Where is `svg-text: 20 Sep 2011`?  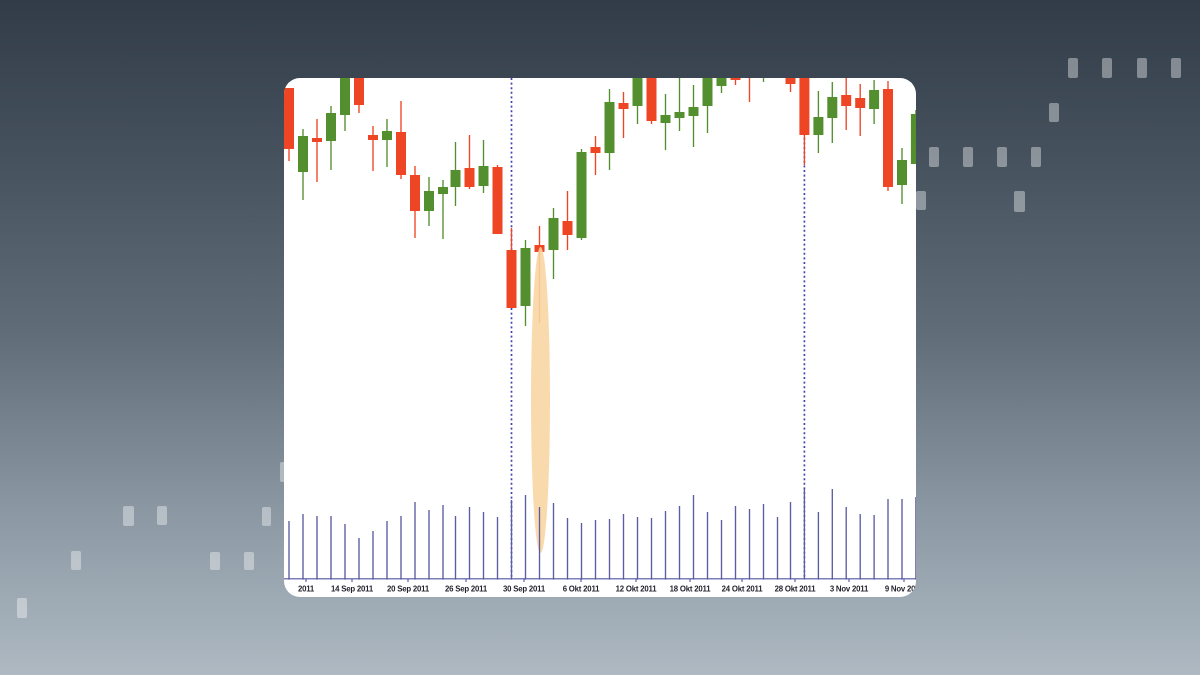
svg-text: 20 Sep 2011 is located at coordinates (408, 589).